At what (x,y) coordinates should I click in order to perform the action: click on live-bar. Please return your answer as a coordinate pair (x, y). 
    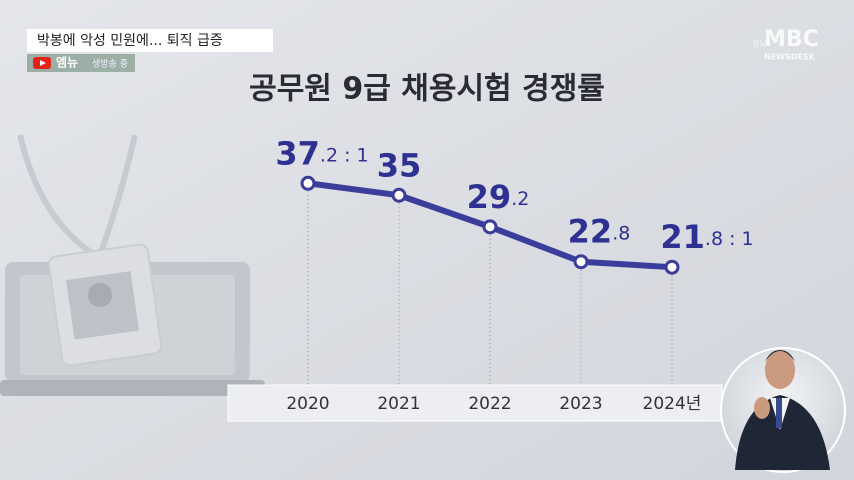
    Looking at the image, I should click on (81, 63).